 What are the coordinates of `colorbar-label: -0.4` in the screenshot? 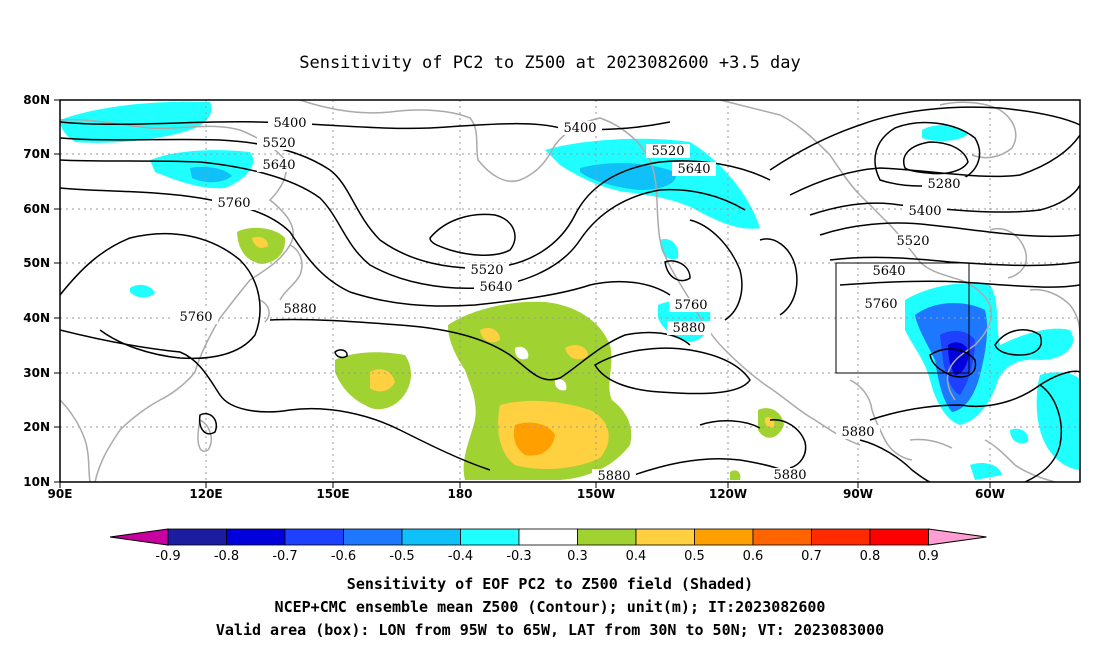 It's located at (460, 556).